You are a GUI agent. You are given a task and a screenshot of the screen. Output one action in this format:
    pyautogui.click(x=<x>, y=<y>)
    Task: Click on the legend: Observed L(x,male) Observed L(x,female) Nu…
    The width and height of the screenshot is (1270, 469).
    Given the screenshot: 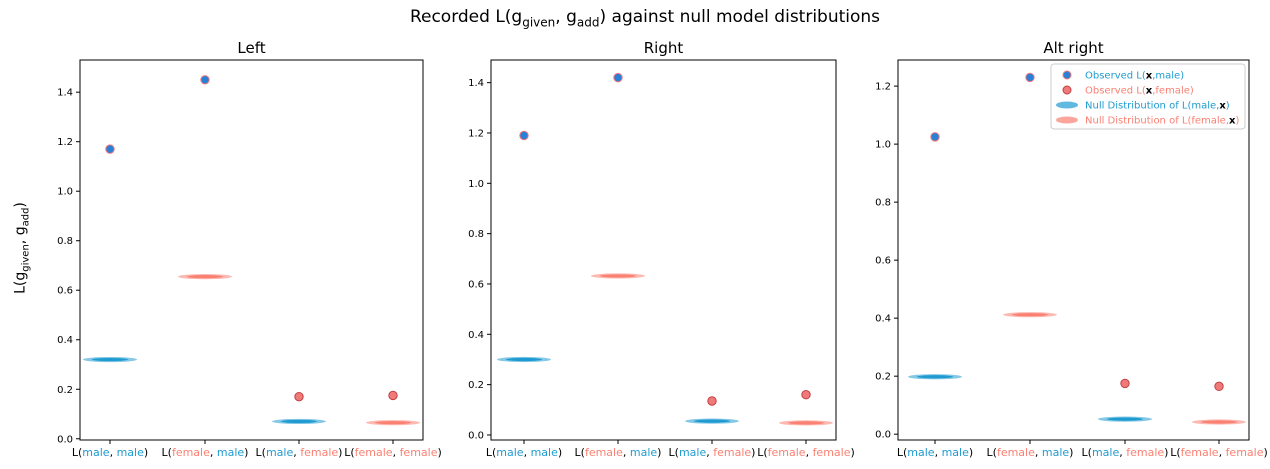 What is the action you would take?
    pyautogui.click(x=1148, y=96)
    